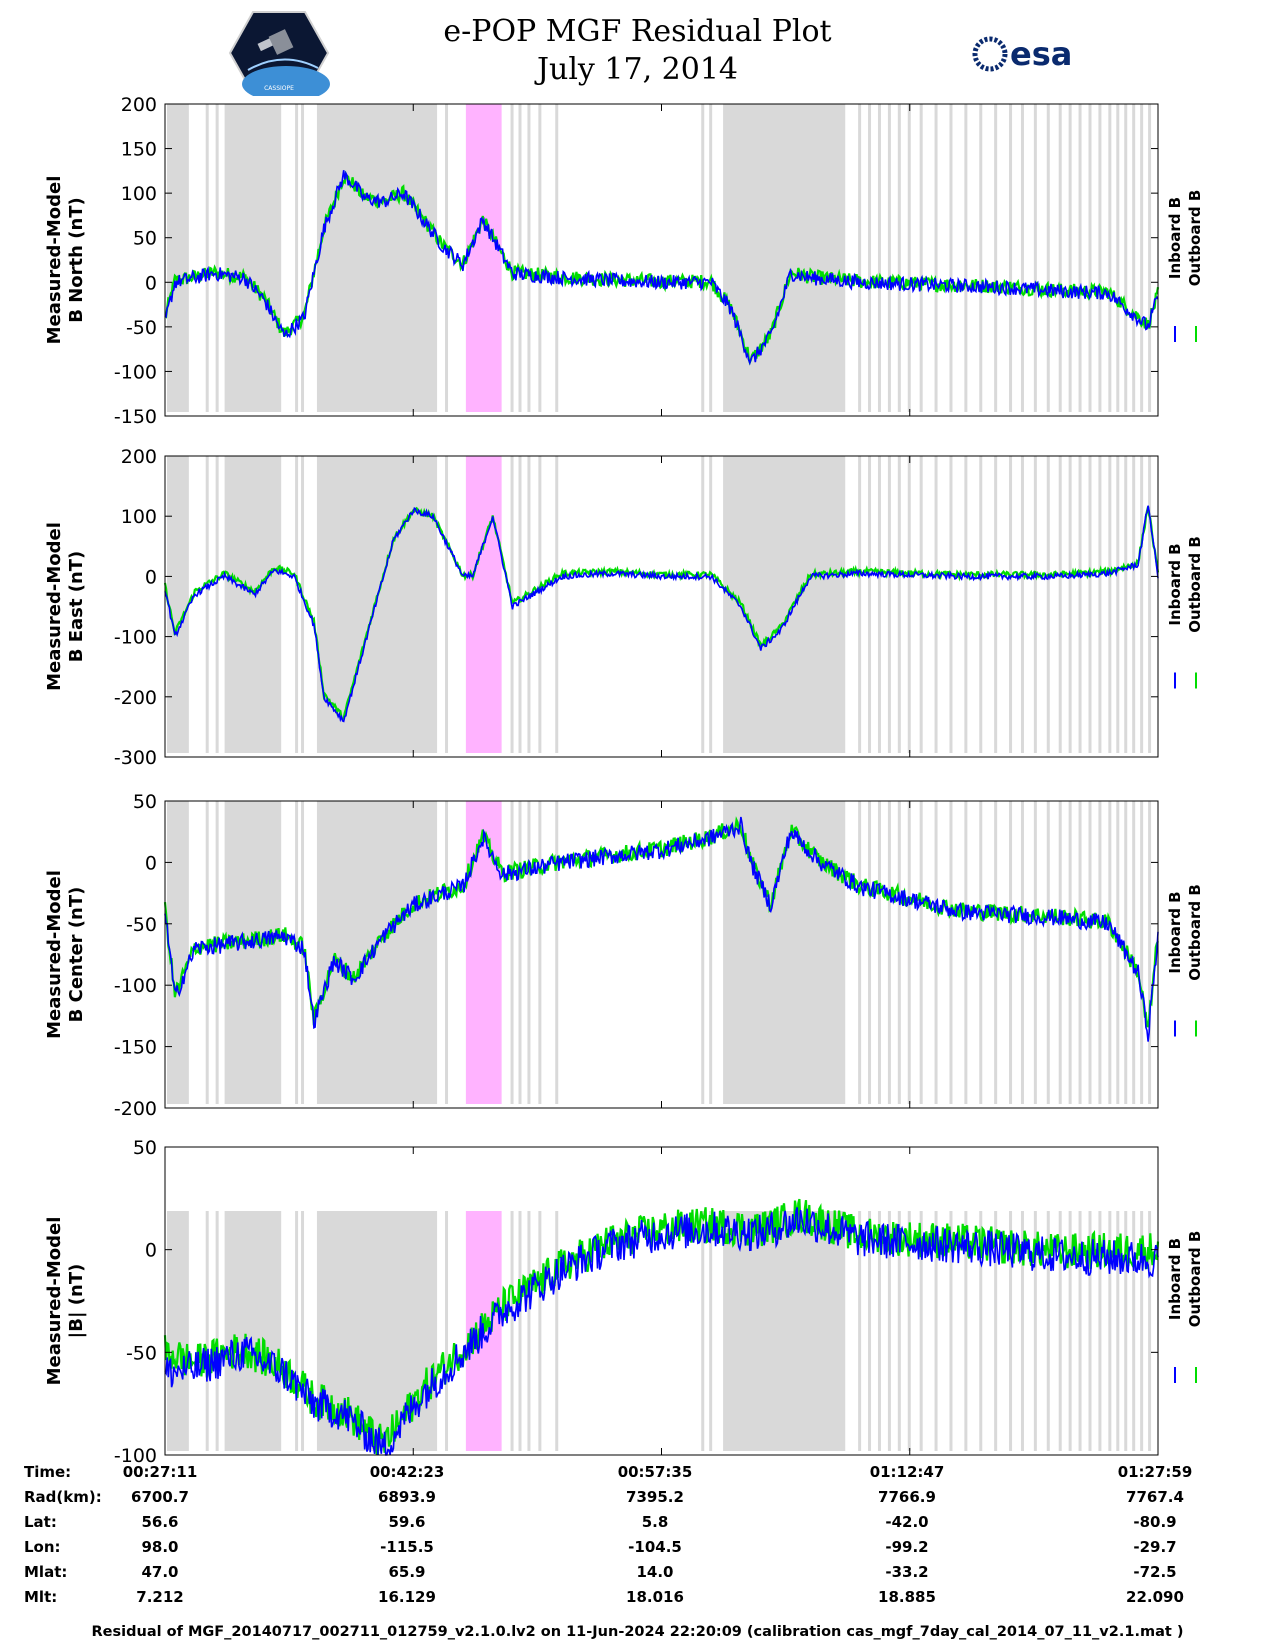  Describe the element at coordinates (637, 31) in the screenshot. I see `page-title: e-POP MGF Residual Plot` at that location.